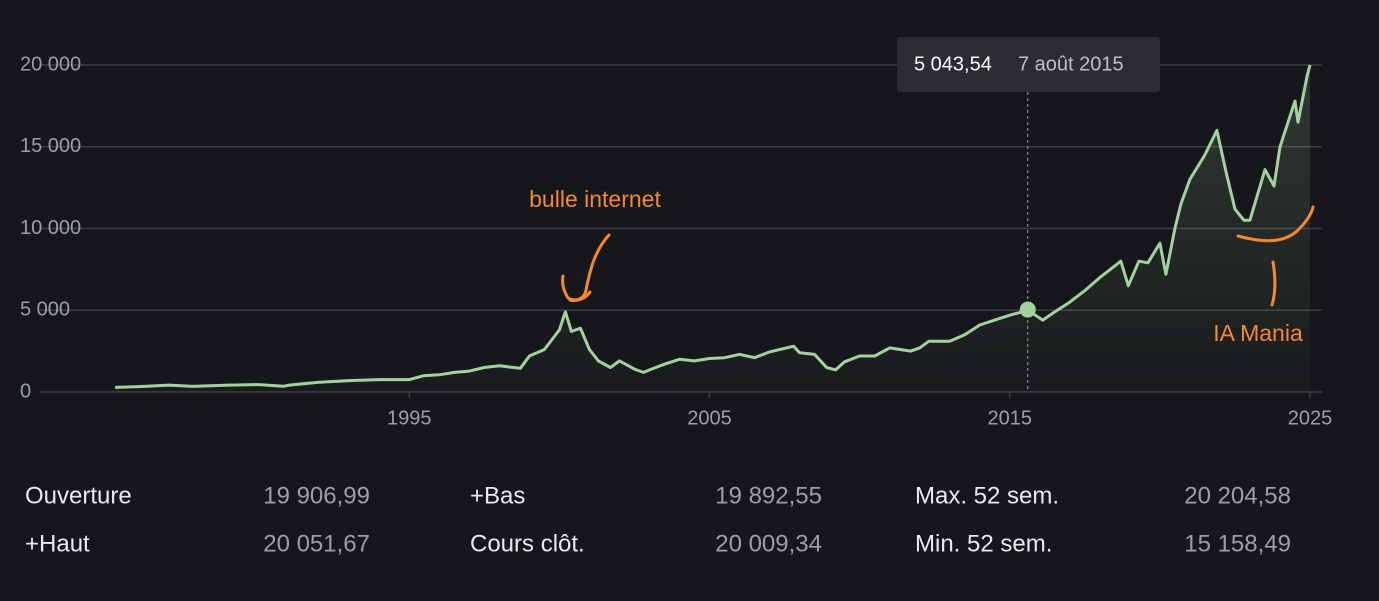  I want to click on stat-value: 20 009,34, so click(768, 543).